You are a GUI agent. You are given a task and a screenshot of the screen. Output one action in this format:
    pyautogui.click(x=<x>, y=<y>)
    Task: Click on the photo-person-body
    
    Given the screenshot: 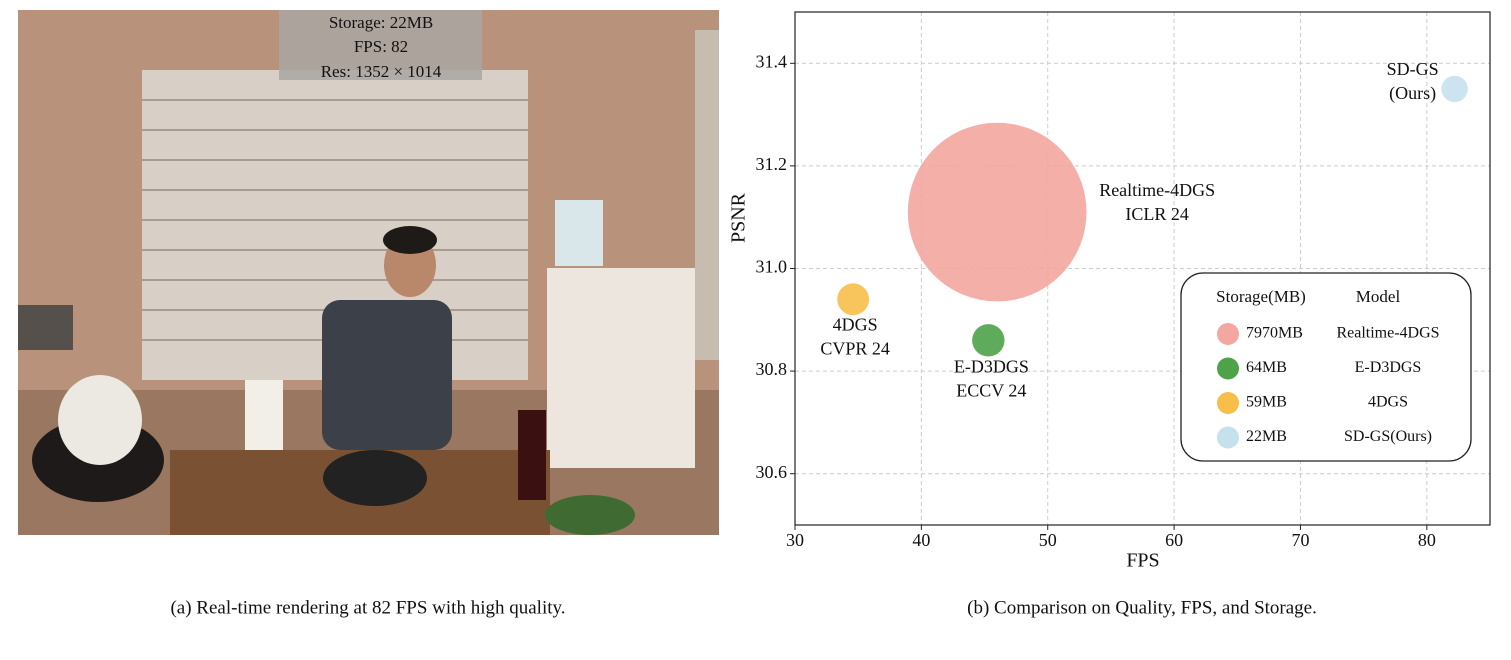 What is the action you would take?
    pyautogui.click(x=387, y=375)
    